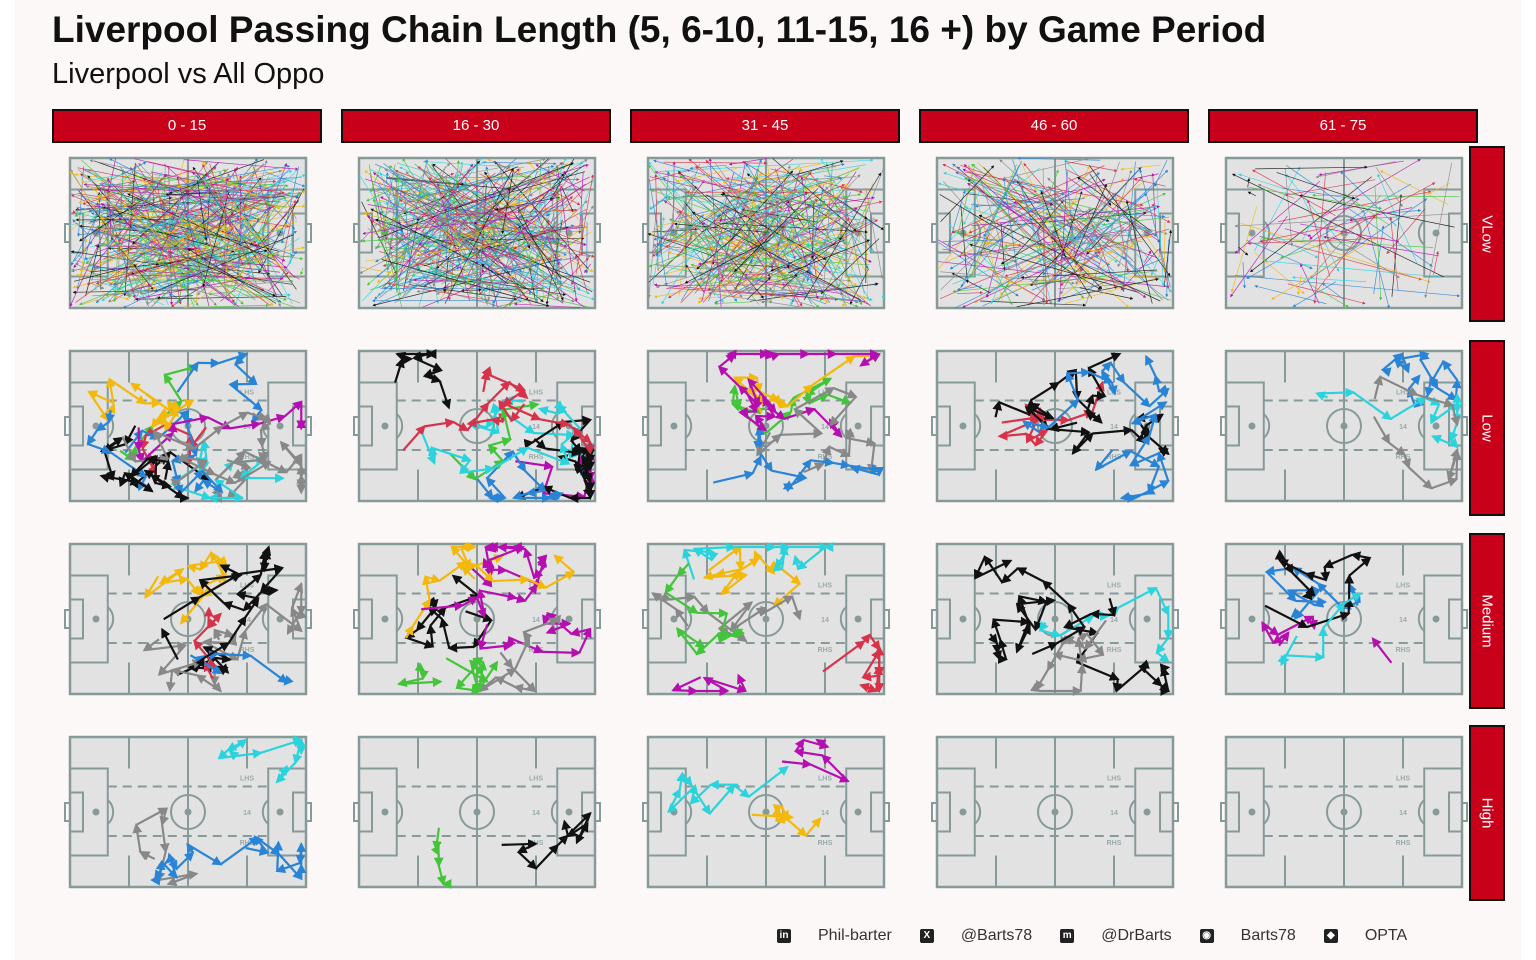 Image resolution: width=1536 pixels, height=960 pixels. What do you see at coordinates (1487, 234) in the screenshot?
I see `facet-row-label: VLow` at bounding box center [1487, 234].